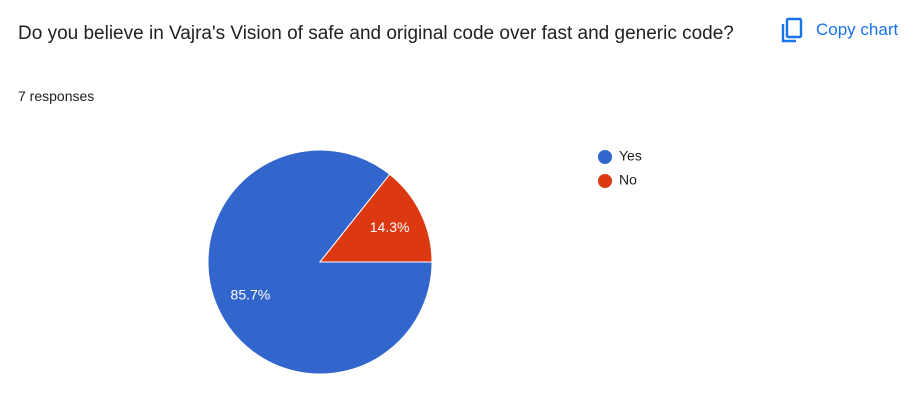 The height and width of the screenshot is (402, 922). Describe the element at coordinates (628, 180) in the screenshot. I see `legend-label: No` at that location.